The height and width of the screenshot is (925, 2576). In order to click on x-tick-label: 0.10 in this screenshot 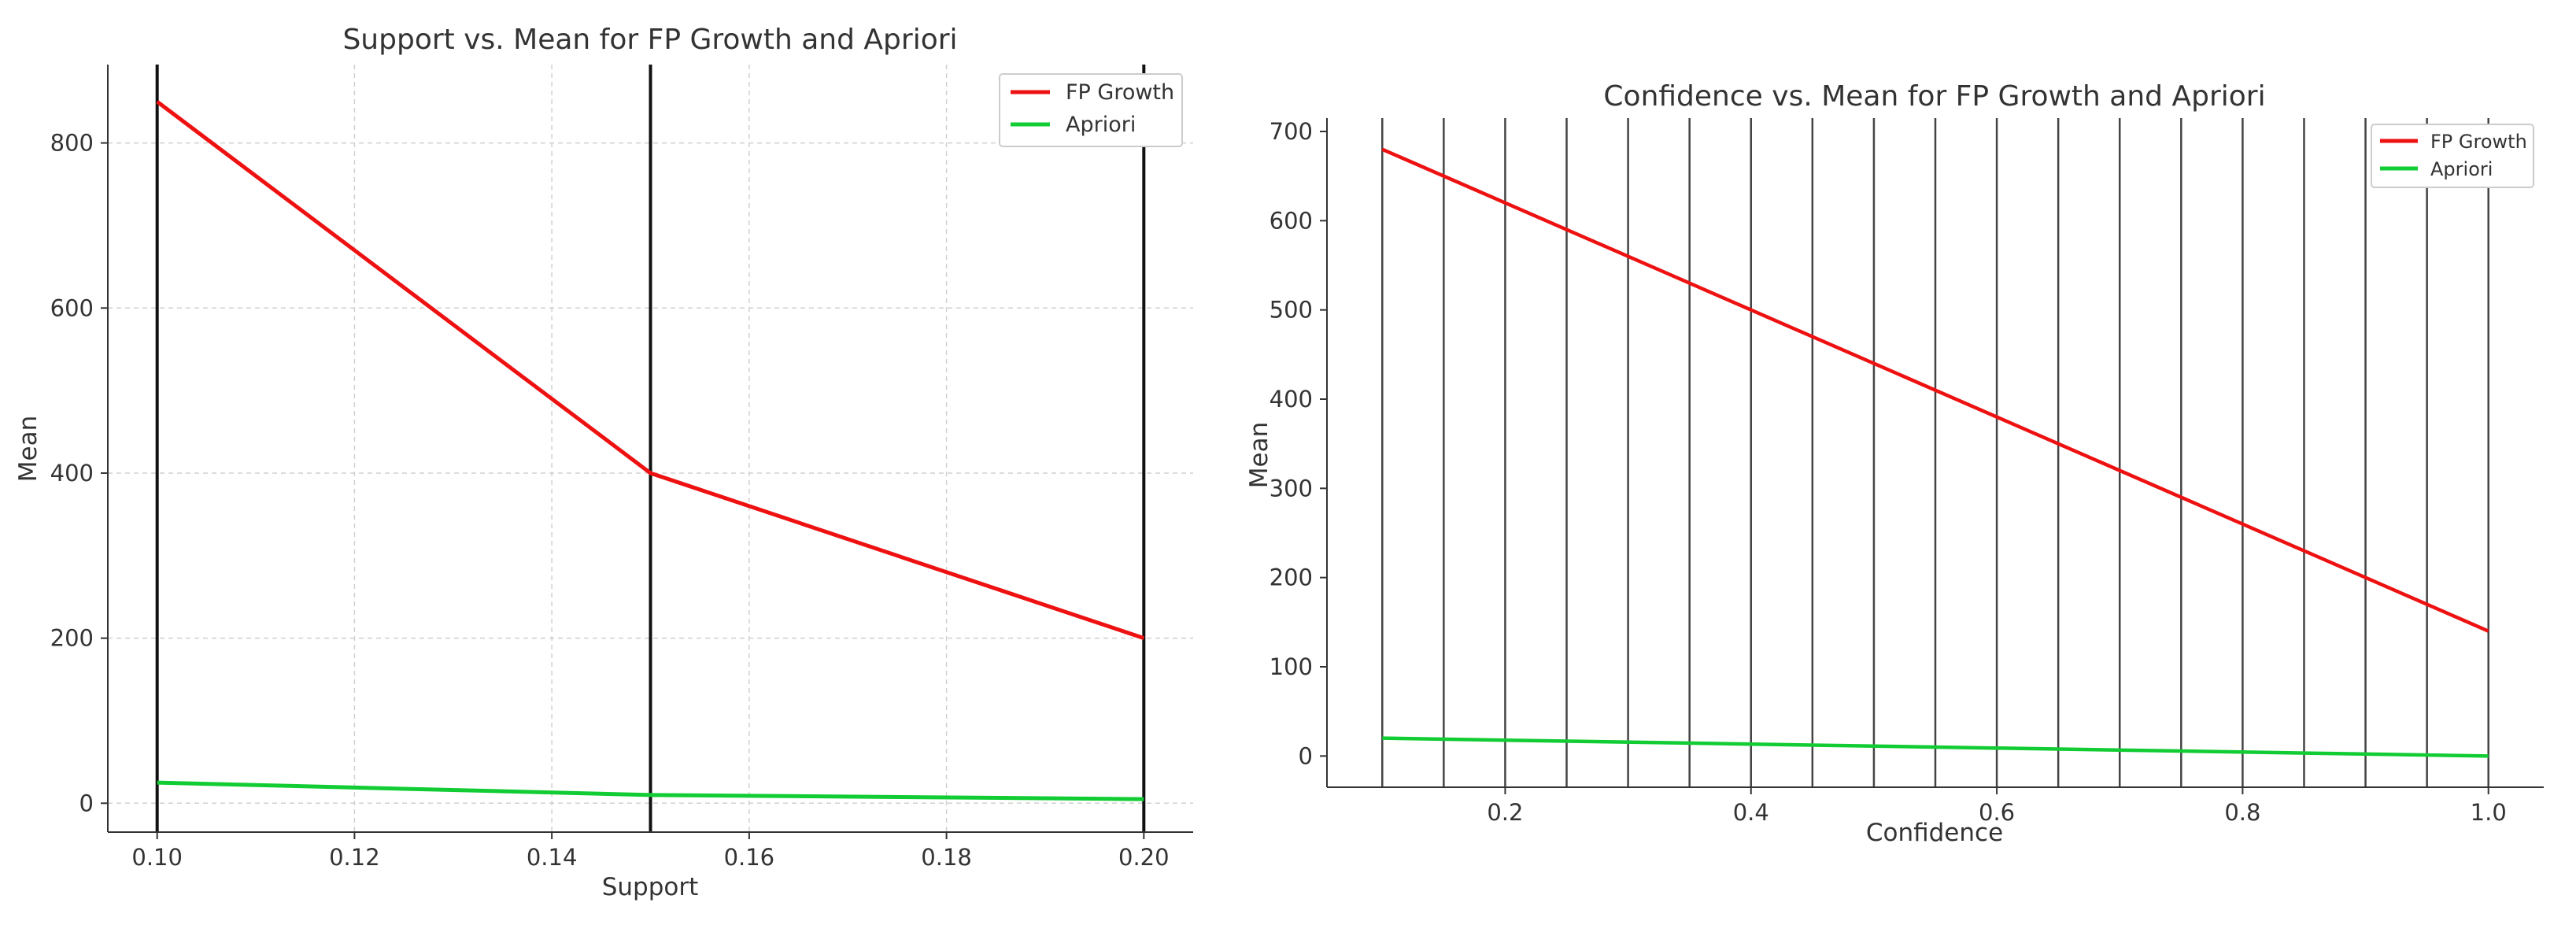, I will do `click(157, 857)`.